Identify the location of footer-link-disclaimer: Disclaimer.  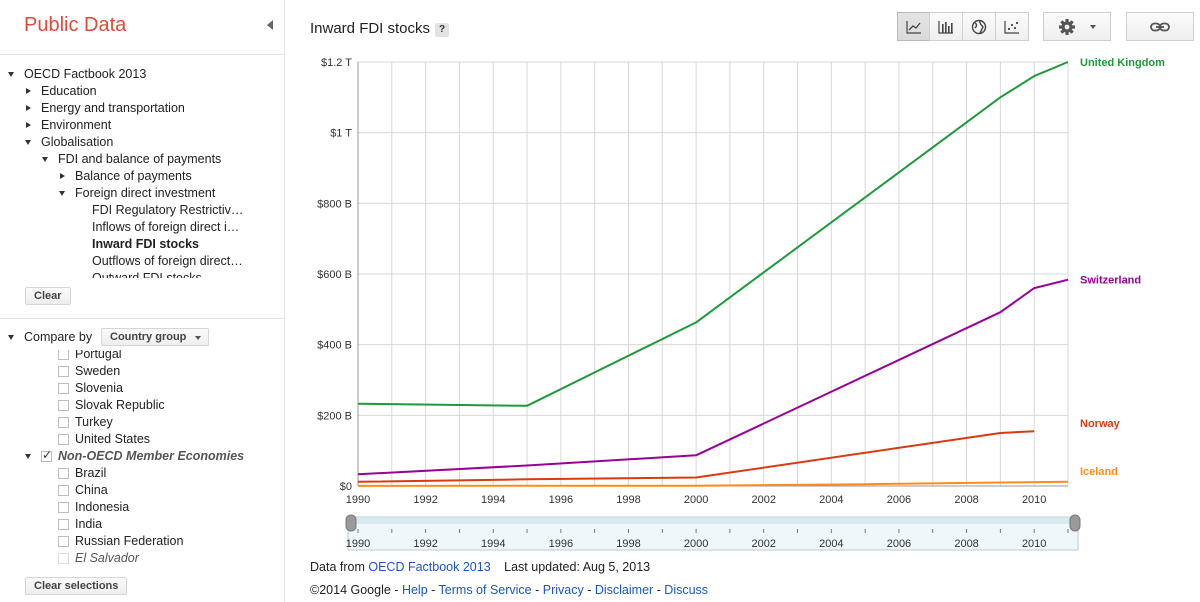
(624, 590).